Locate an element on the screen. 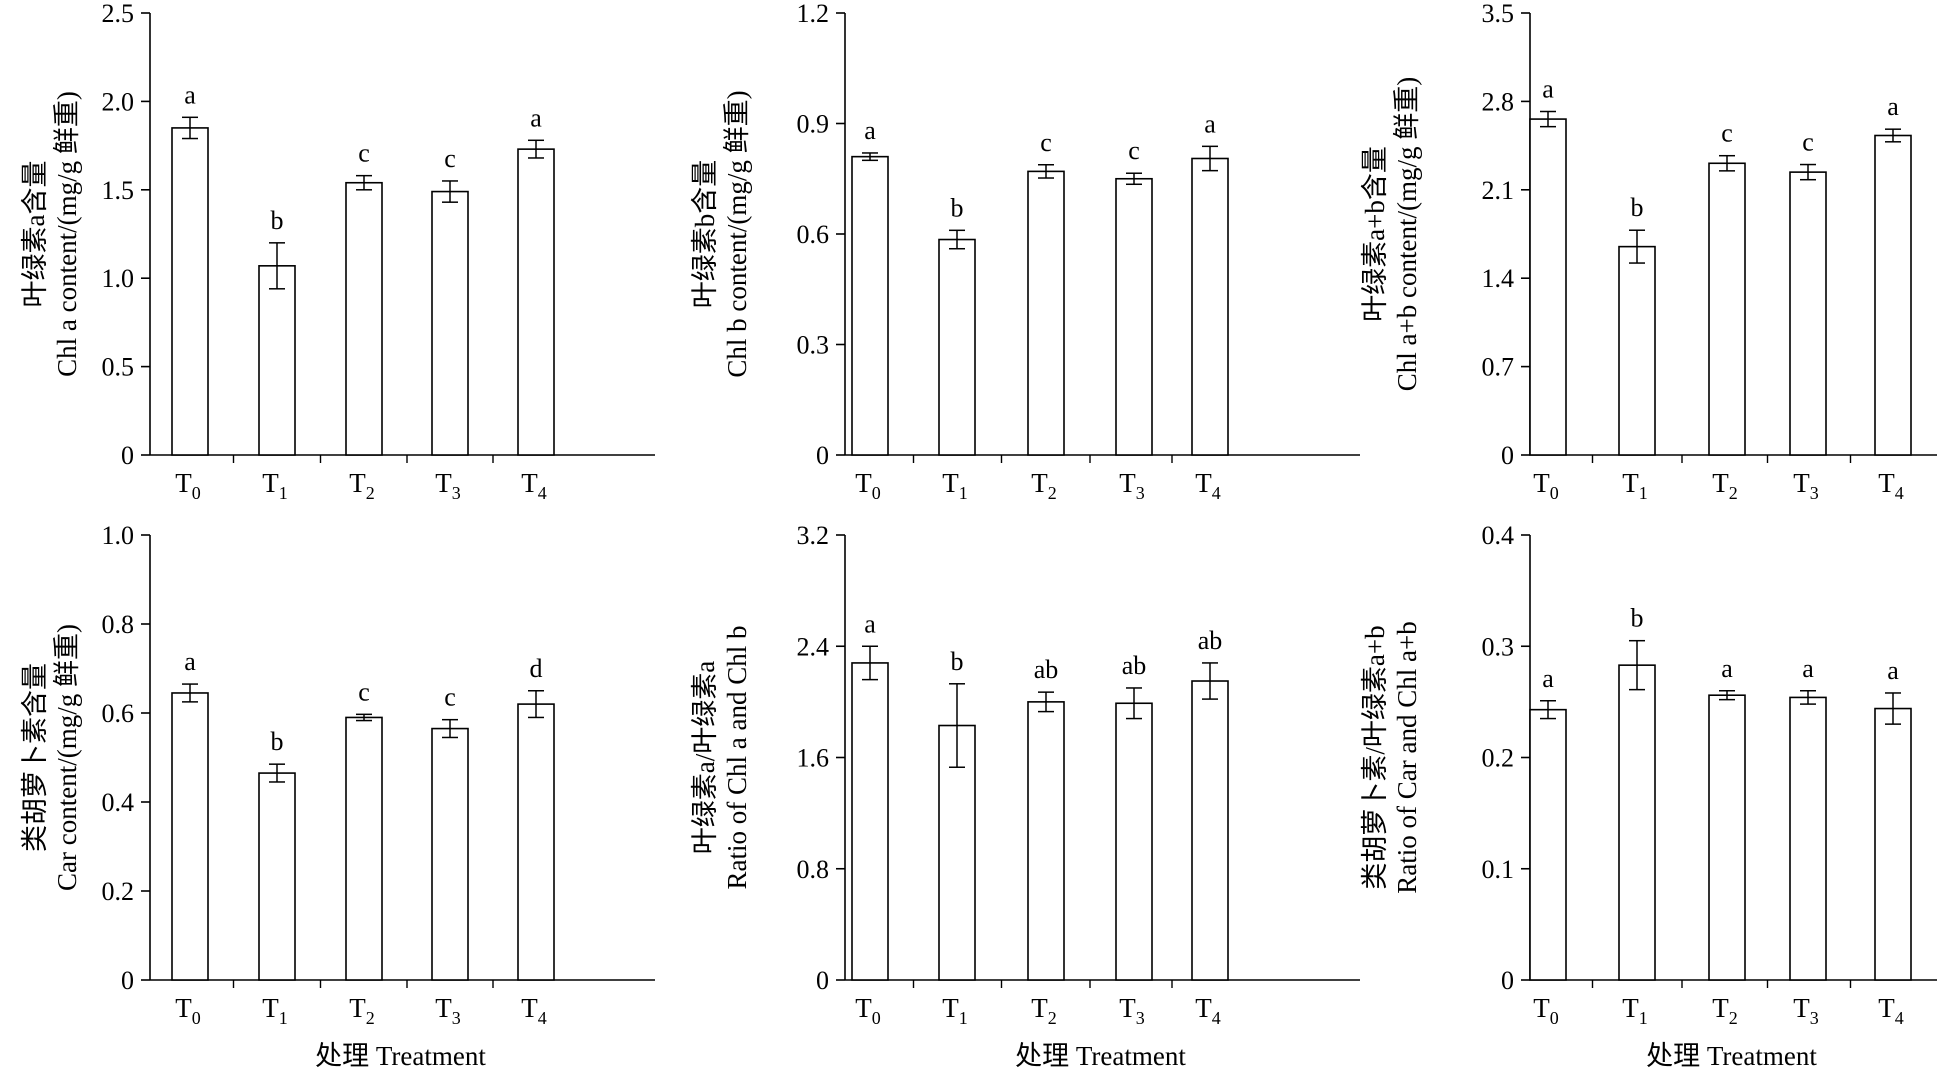 The width and height of the screenshot is (1937, 1072). y-tick-label: 0.5 is located at coordinates (118, 367).